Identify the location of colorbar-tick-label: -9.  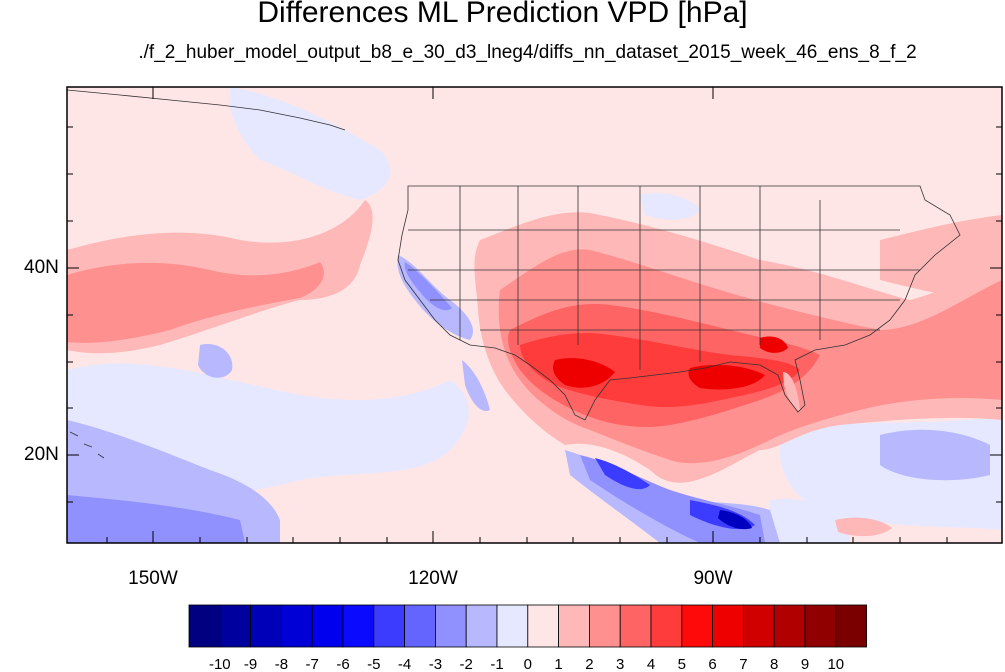
(250, 664).